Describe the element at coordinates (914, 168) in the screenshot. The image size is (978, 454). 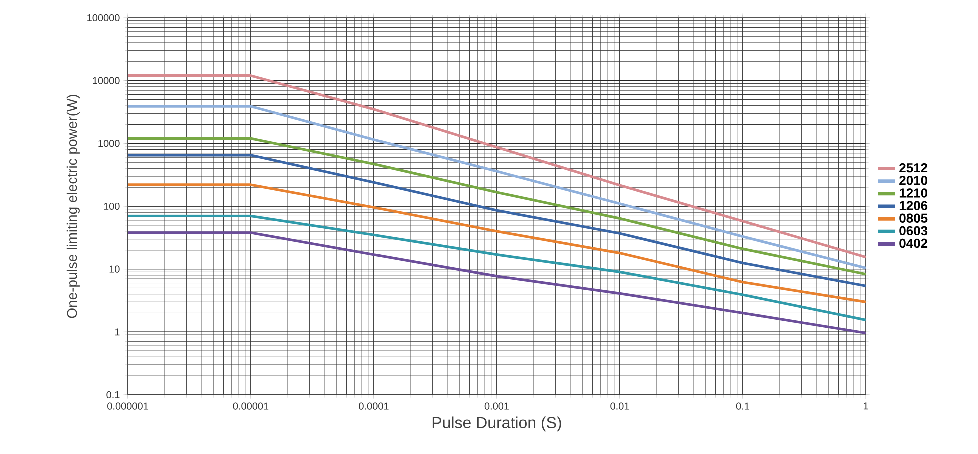
I see `legend-label: 2512` at that location.